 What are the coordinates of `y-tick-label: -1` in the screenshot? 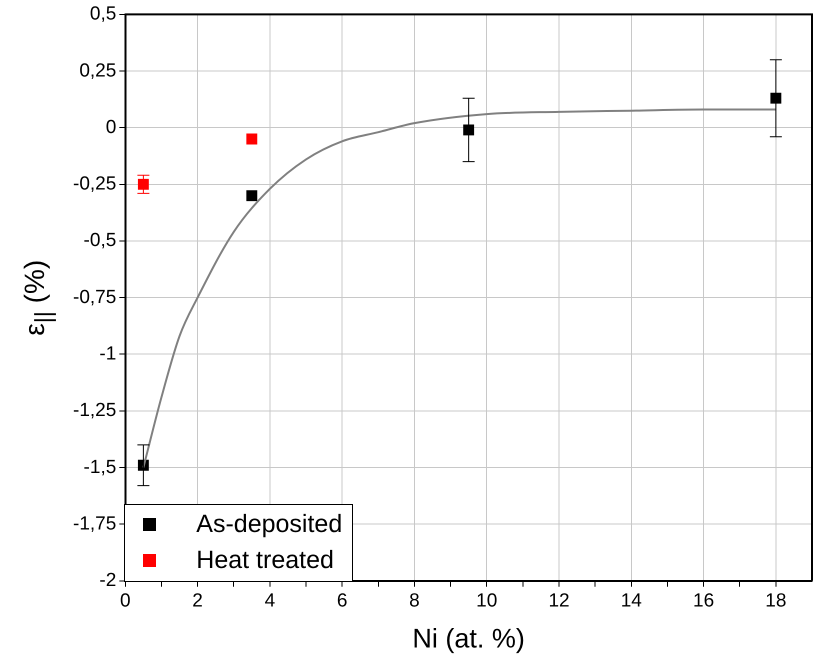 It's located at (107, 353).